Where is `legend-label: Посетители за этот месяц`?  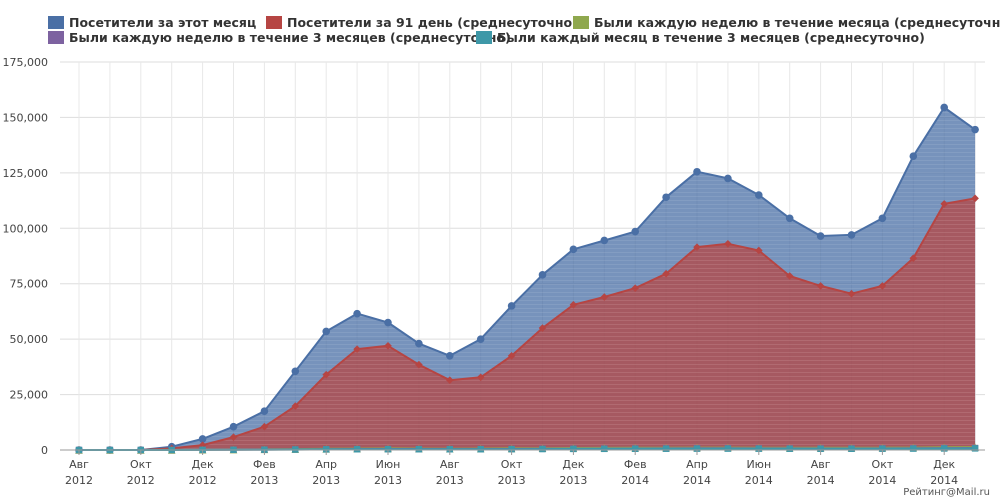 legend-label: Посетители за этот месяц is located at coordinates (162, 22).